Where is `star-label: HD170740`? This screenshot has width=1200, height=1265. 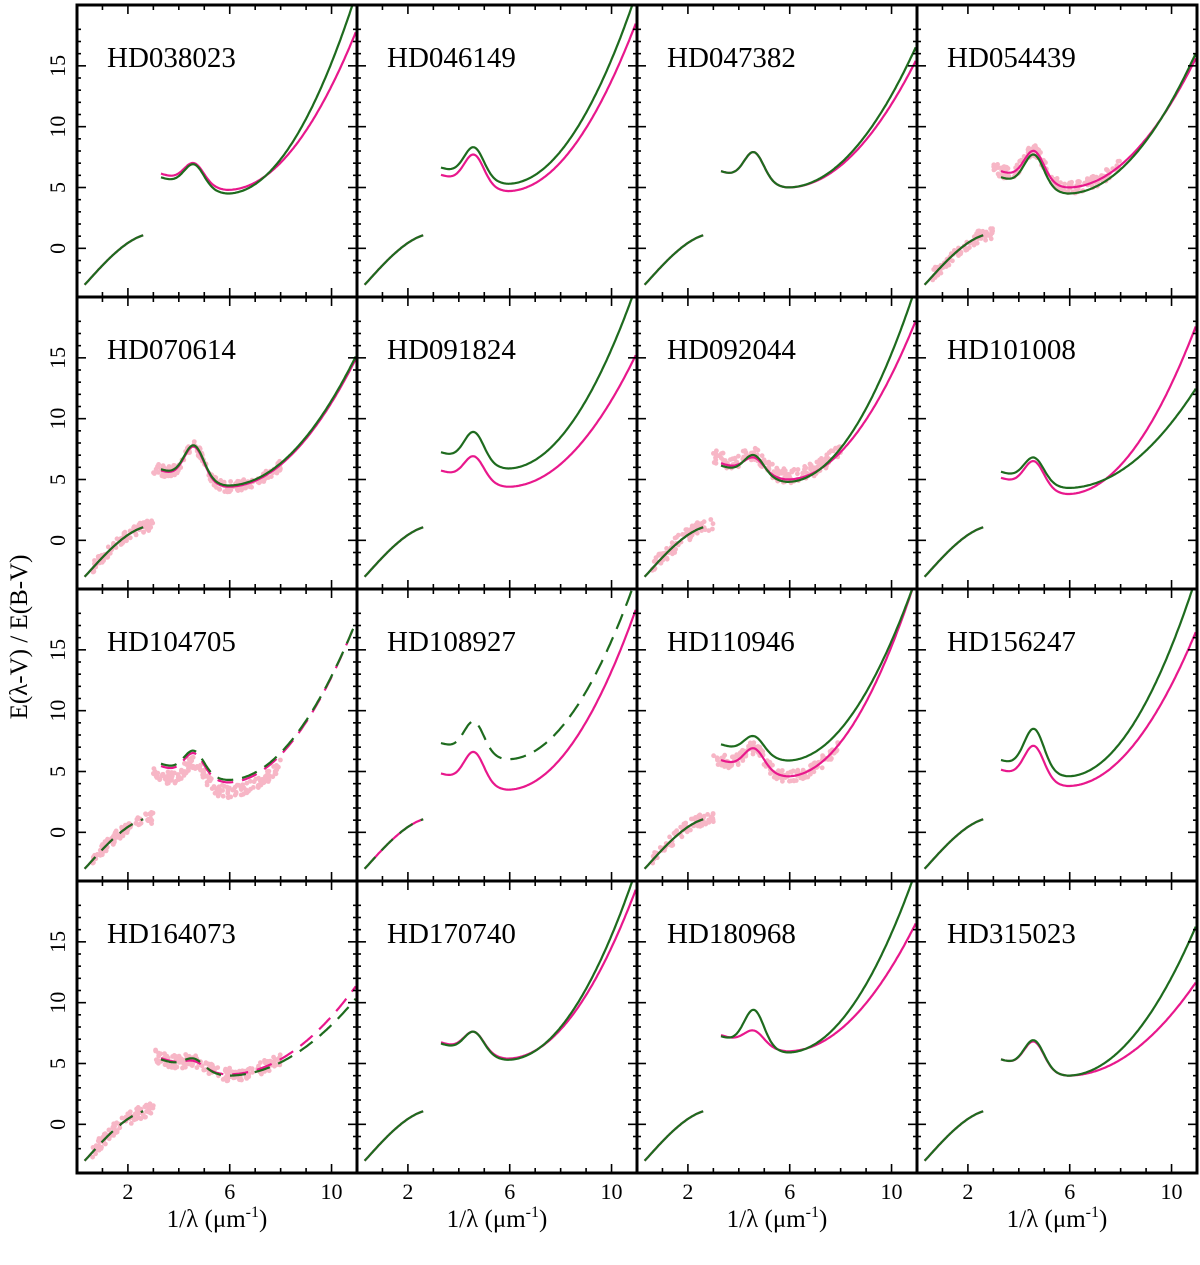 star-label: HD170740 is located at coordinates (451, 934).